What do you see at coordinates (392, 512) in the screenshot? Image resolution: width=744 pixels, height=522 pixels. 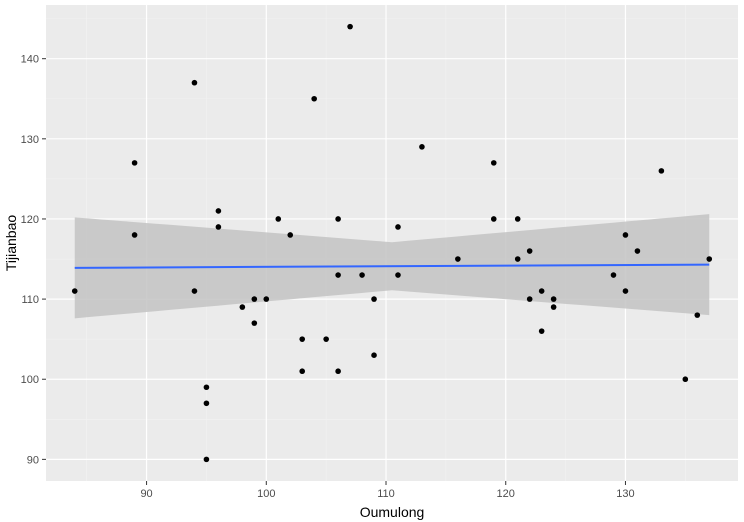 I see `x-axis-title: Oumulong` at bounding box center [392, 512].